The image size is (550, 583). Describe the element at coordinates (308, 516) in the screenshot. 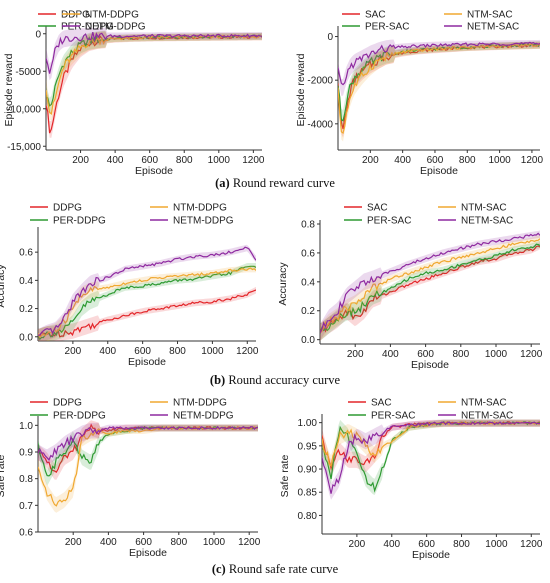

I see `y-tick-label: 0.80` at that location.